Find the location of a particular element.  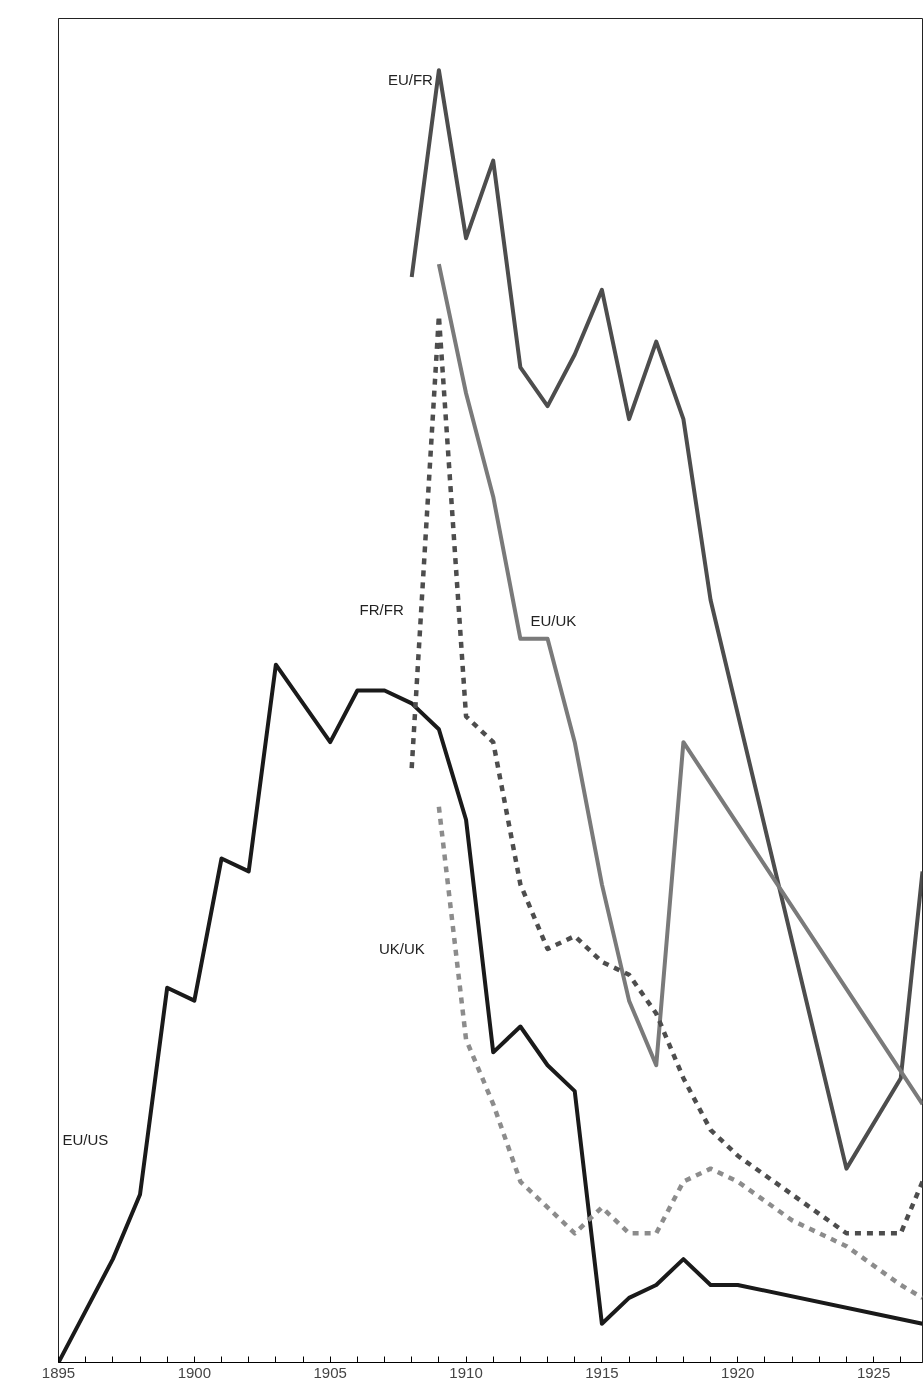

series-label: FR/FR is located at coordinates (381, 610).